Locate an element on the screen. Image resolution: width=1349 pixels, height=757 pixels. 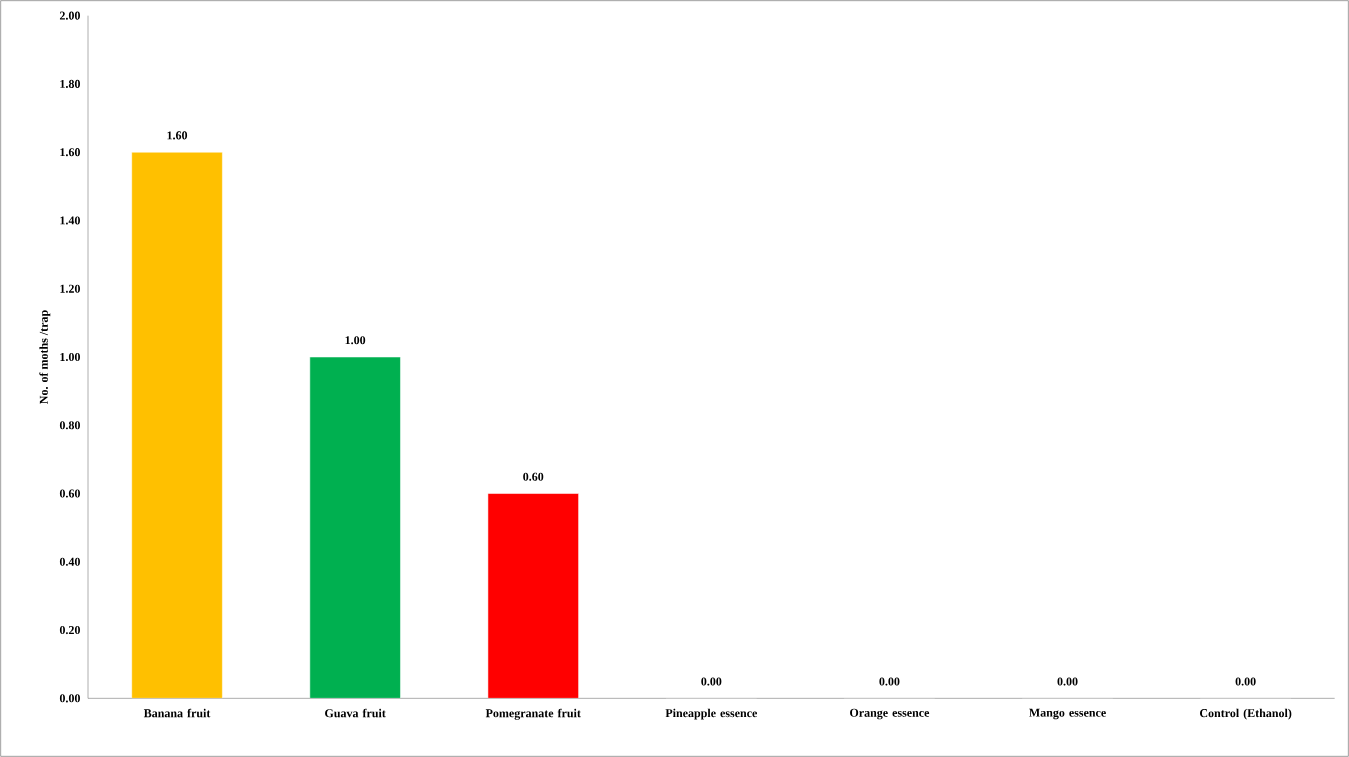
data-label: 1.00 is located at coordinates (355, 340).